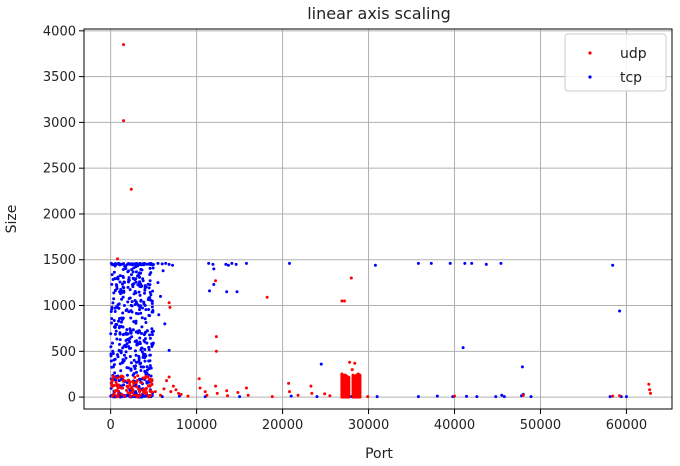 The image size is (680, 466). I want to click on x-tick-label: 50000, so click(540, 425).